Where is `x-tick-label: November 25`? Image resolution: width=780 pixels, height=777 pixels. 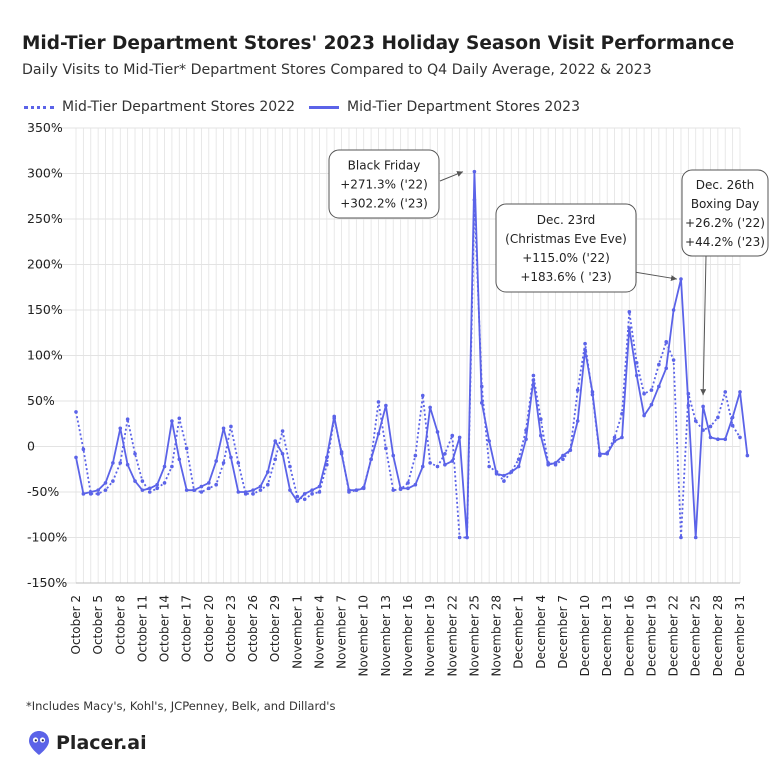
x-tick-label: November 25 is located at coordinates (474, 636).